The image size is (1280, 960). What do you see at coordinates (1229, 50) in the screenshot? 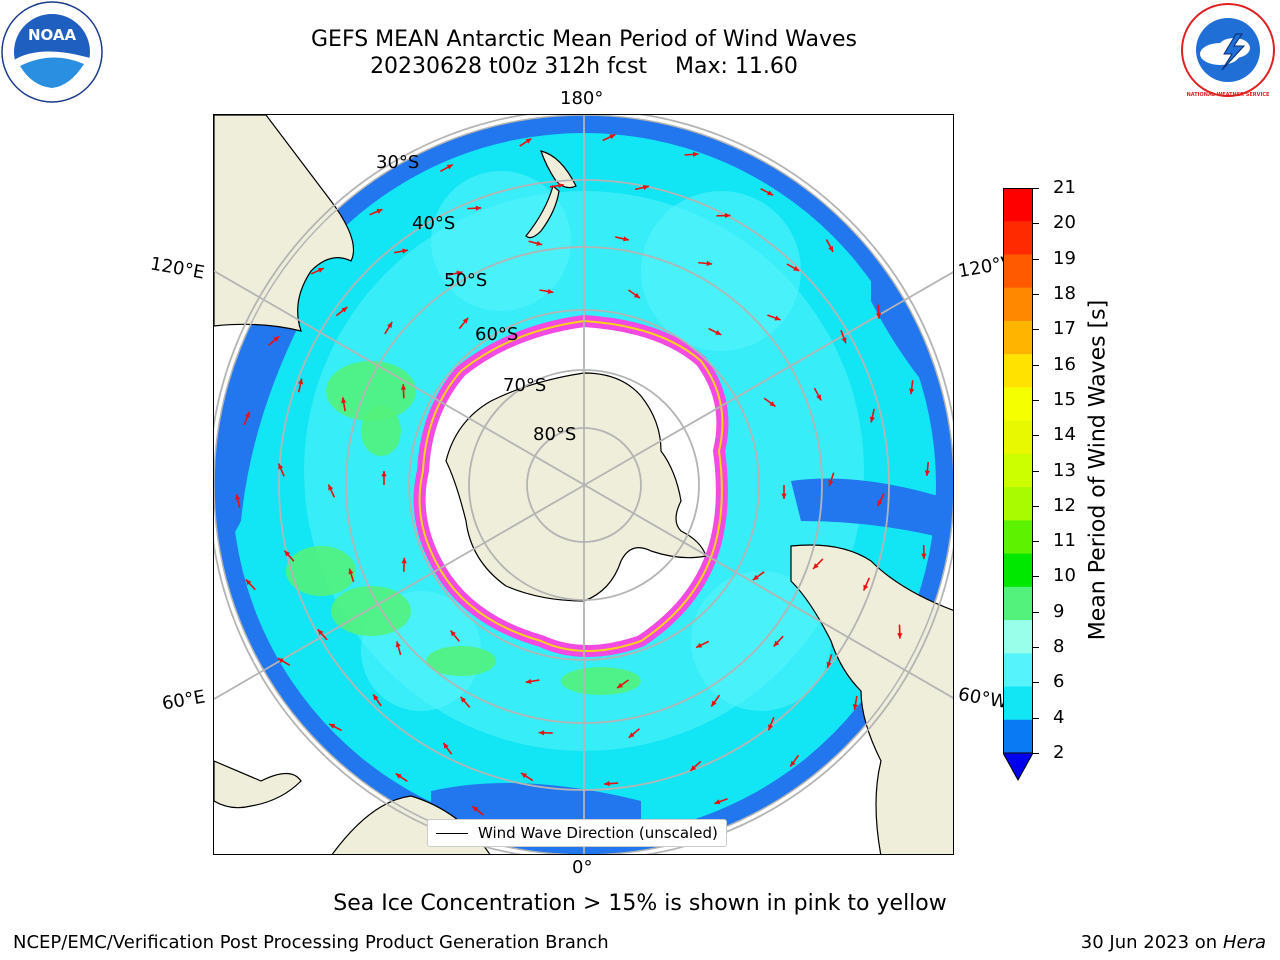
I see `nws-logo: NATIONAL WEATHER SERVICE` at bounding box center [1229, 50].